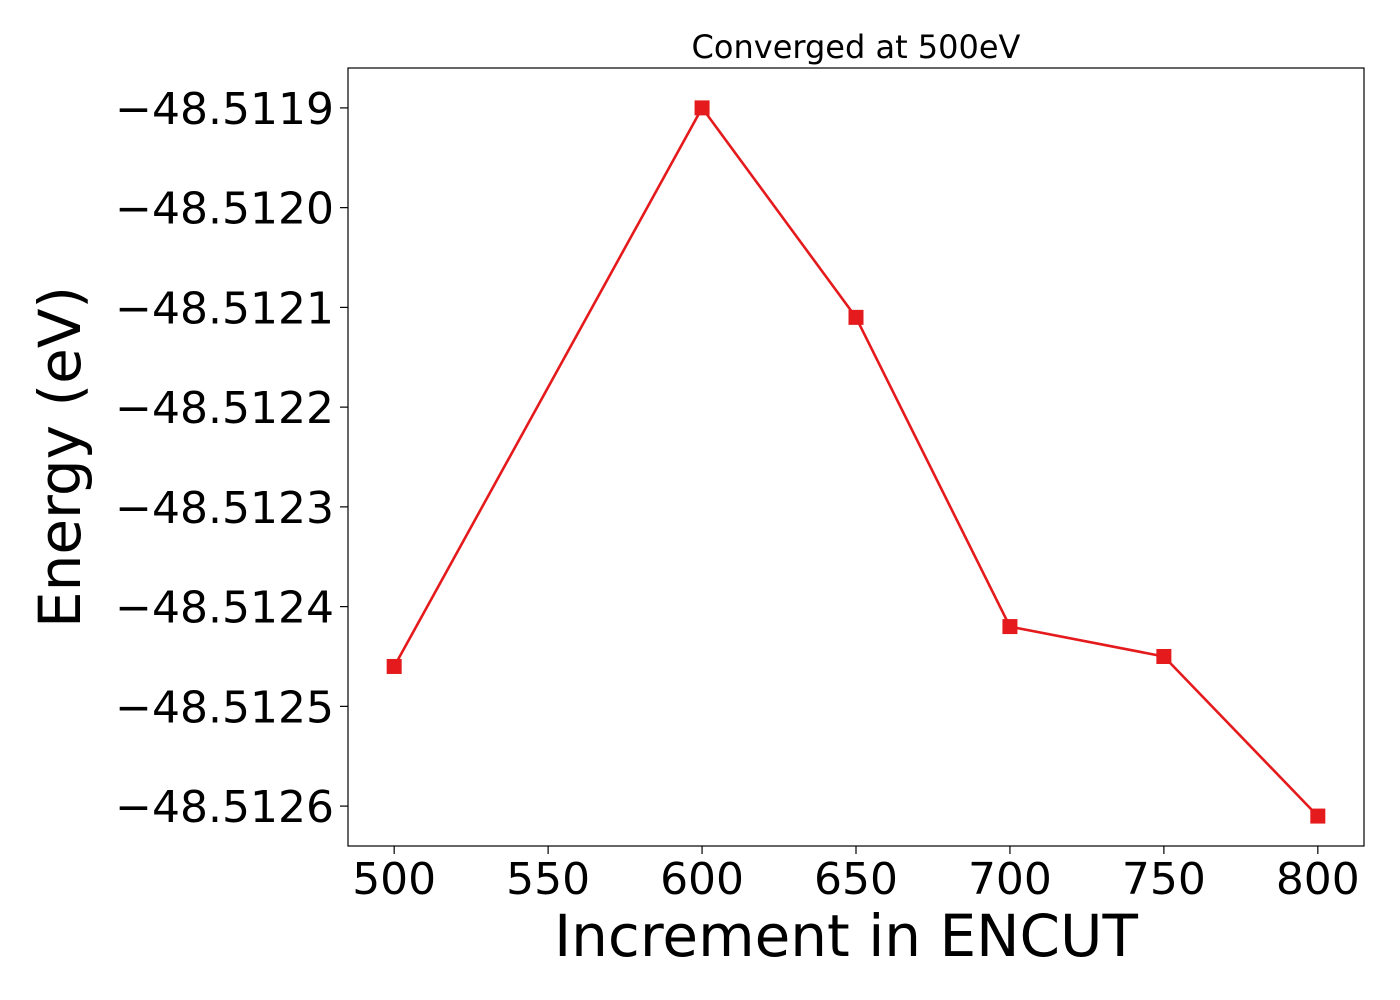 The image size is (1400, 1000). Describe the element at coordinates (224, 408) in the screenshot. I see `y-tick-label: −48.5122` at that location.